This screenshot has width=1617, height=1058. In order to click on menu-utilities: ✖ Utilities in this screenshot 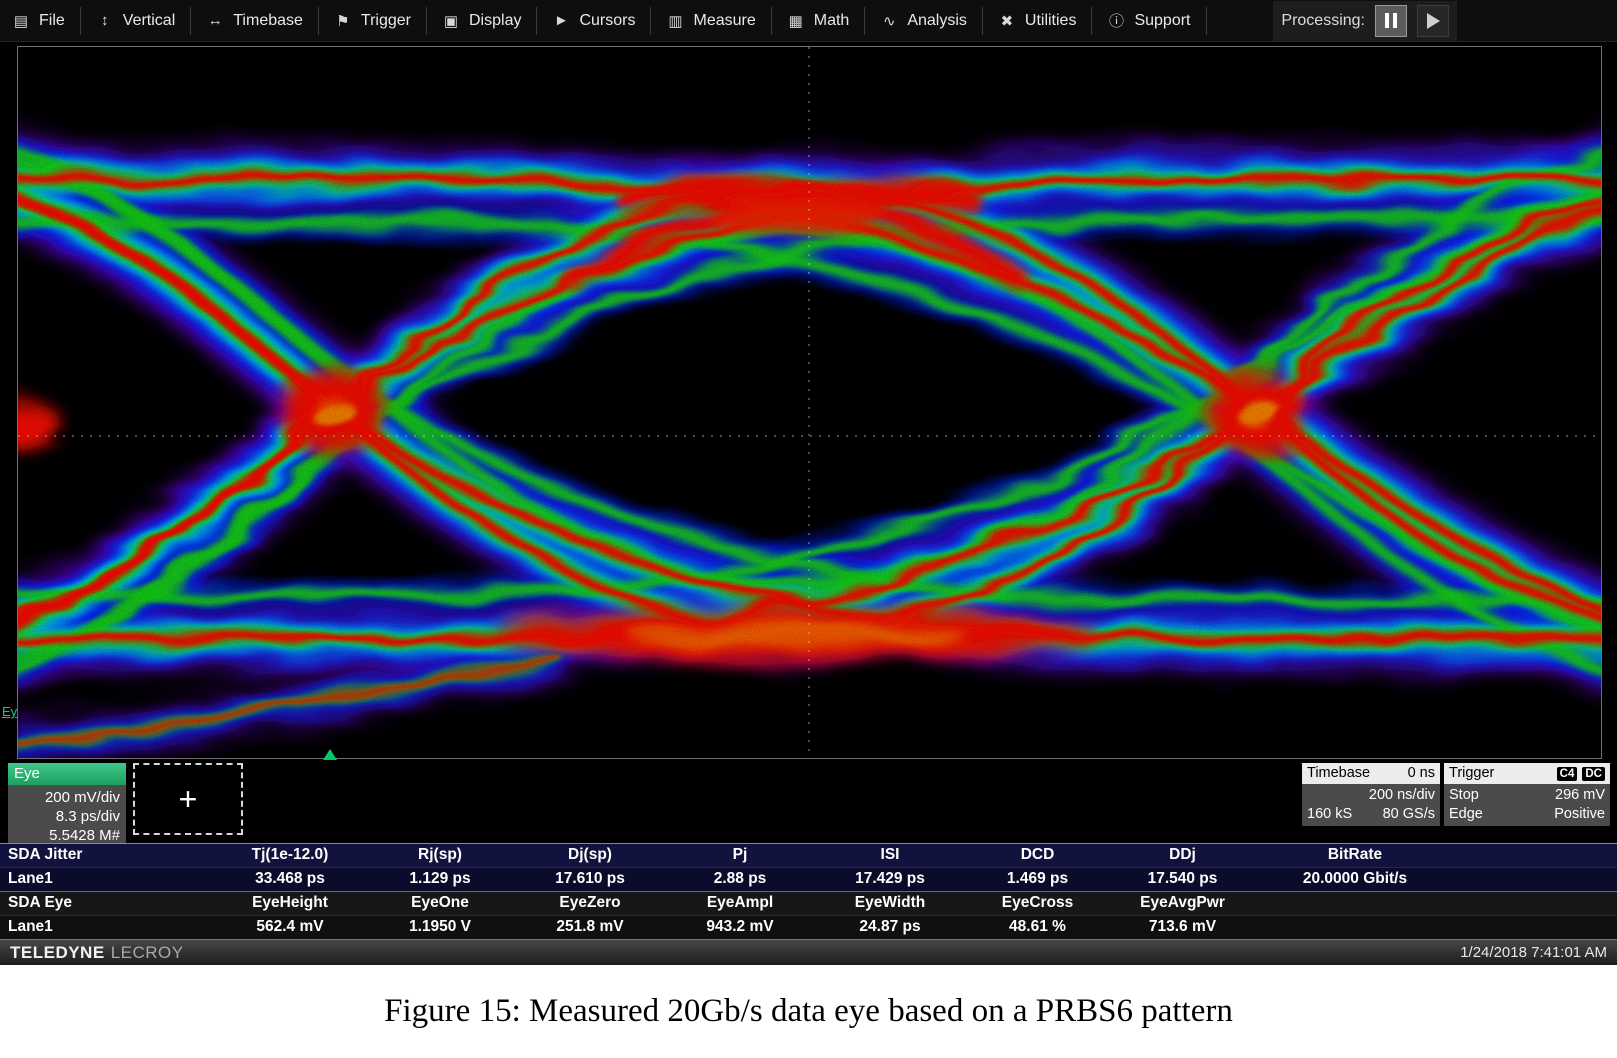, I will do `click(1038, 20)`.